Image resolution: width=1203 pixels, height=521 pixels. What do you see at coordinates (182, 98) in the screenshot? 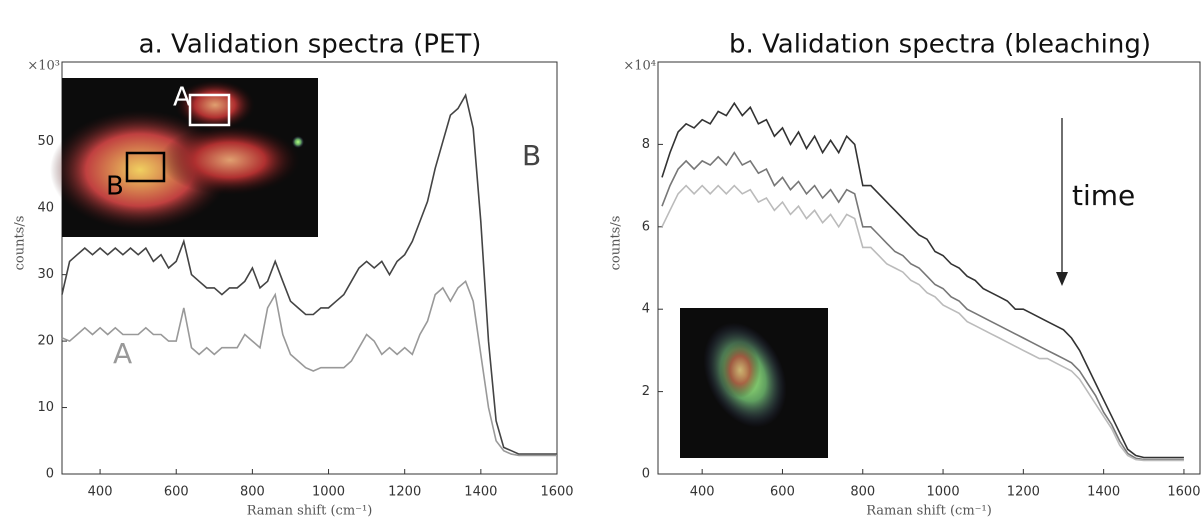
I see `inset-label: A` at bounding box center [182, 98].